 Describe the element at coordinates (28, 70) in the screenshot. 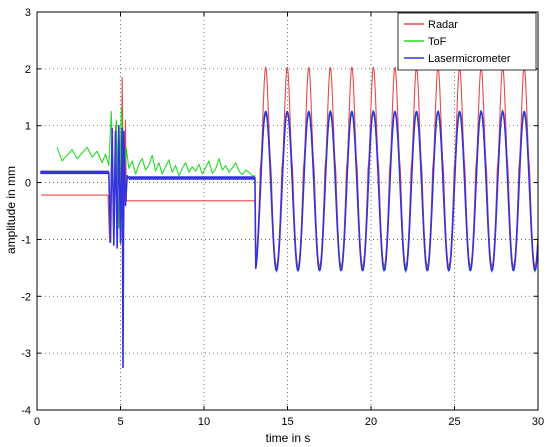

I see `y-tick-label: 2` at that location.